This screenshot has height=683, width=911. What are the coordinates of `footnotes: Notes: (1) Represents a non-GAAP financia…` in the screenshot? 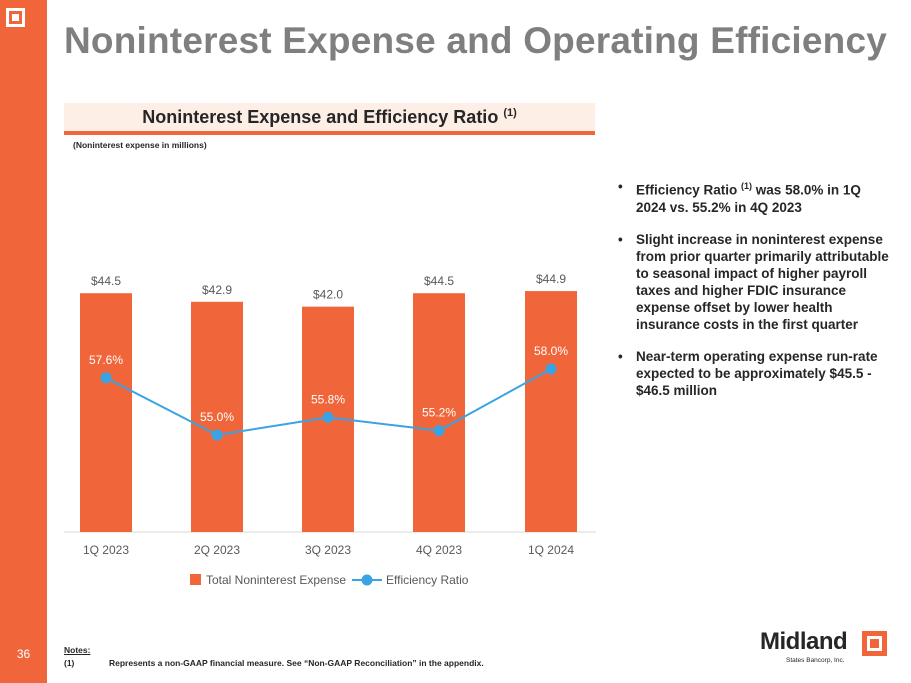 It's located at (274, 656).